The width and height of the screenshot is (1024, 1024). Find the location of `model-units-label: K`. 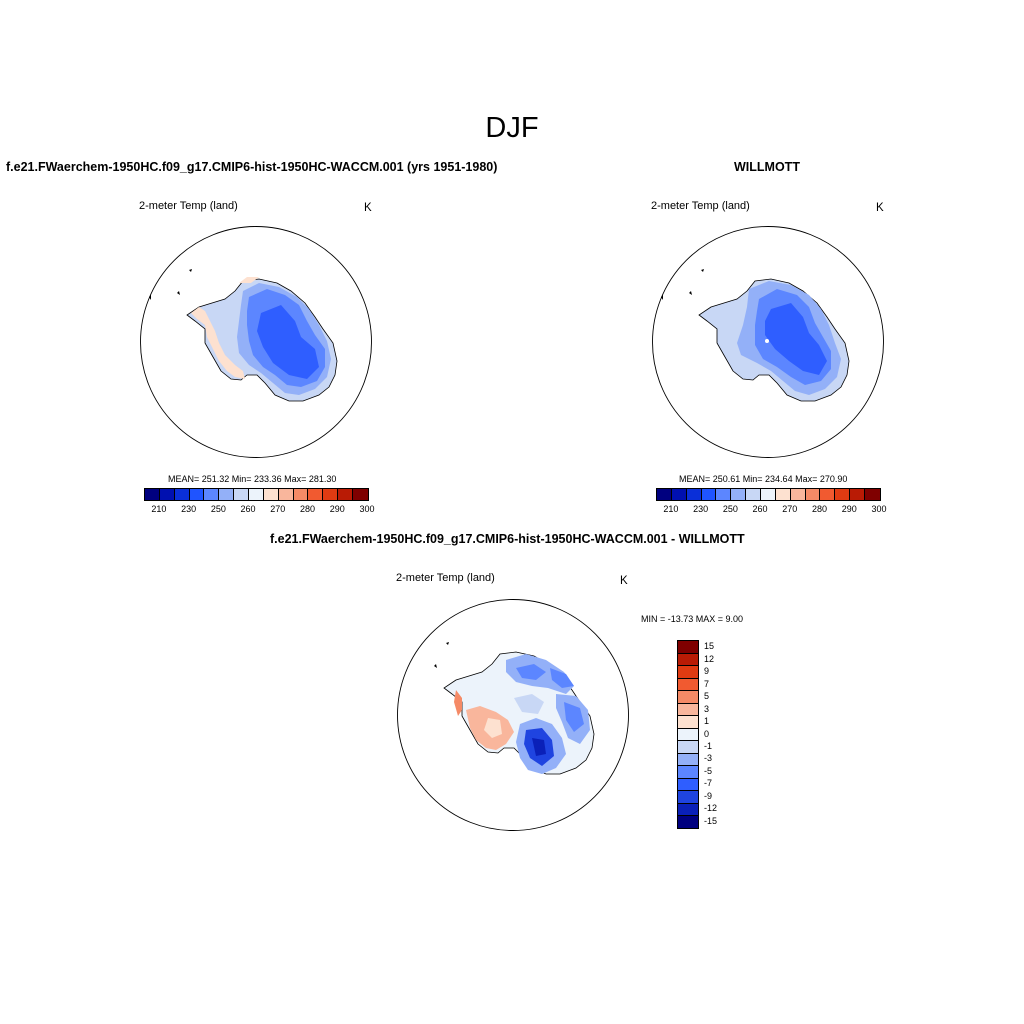

model-units-label: K is located at coordinates (368, 208).